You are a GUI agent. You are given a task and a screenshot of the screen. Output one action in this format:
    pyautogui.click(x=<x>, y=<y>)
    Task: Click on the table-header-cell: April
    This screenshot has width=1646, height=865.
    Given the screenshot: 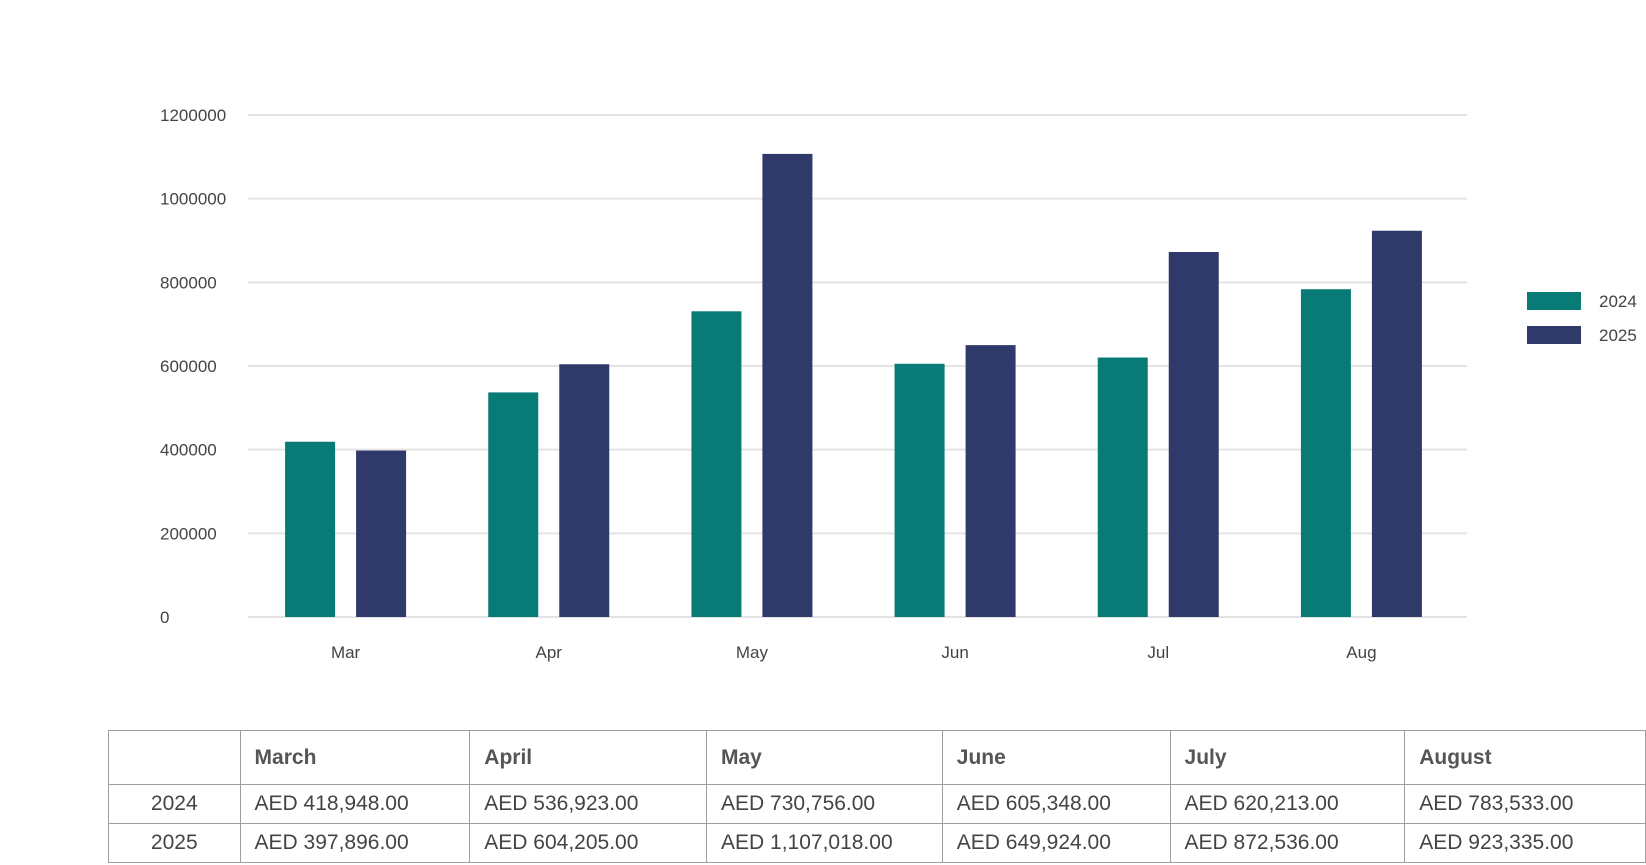 What is the action you would take?
    pyautogui.click(x=588, y=757)
    